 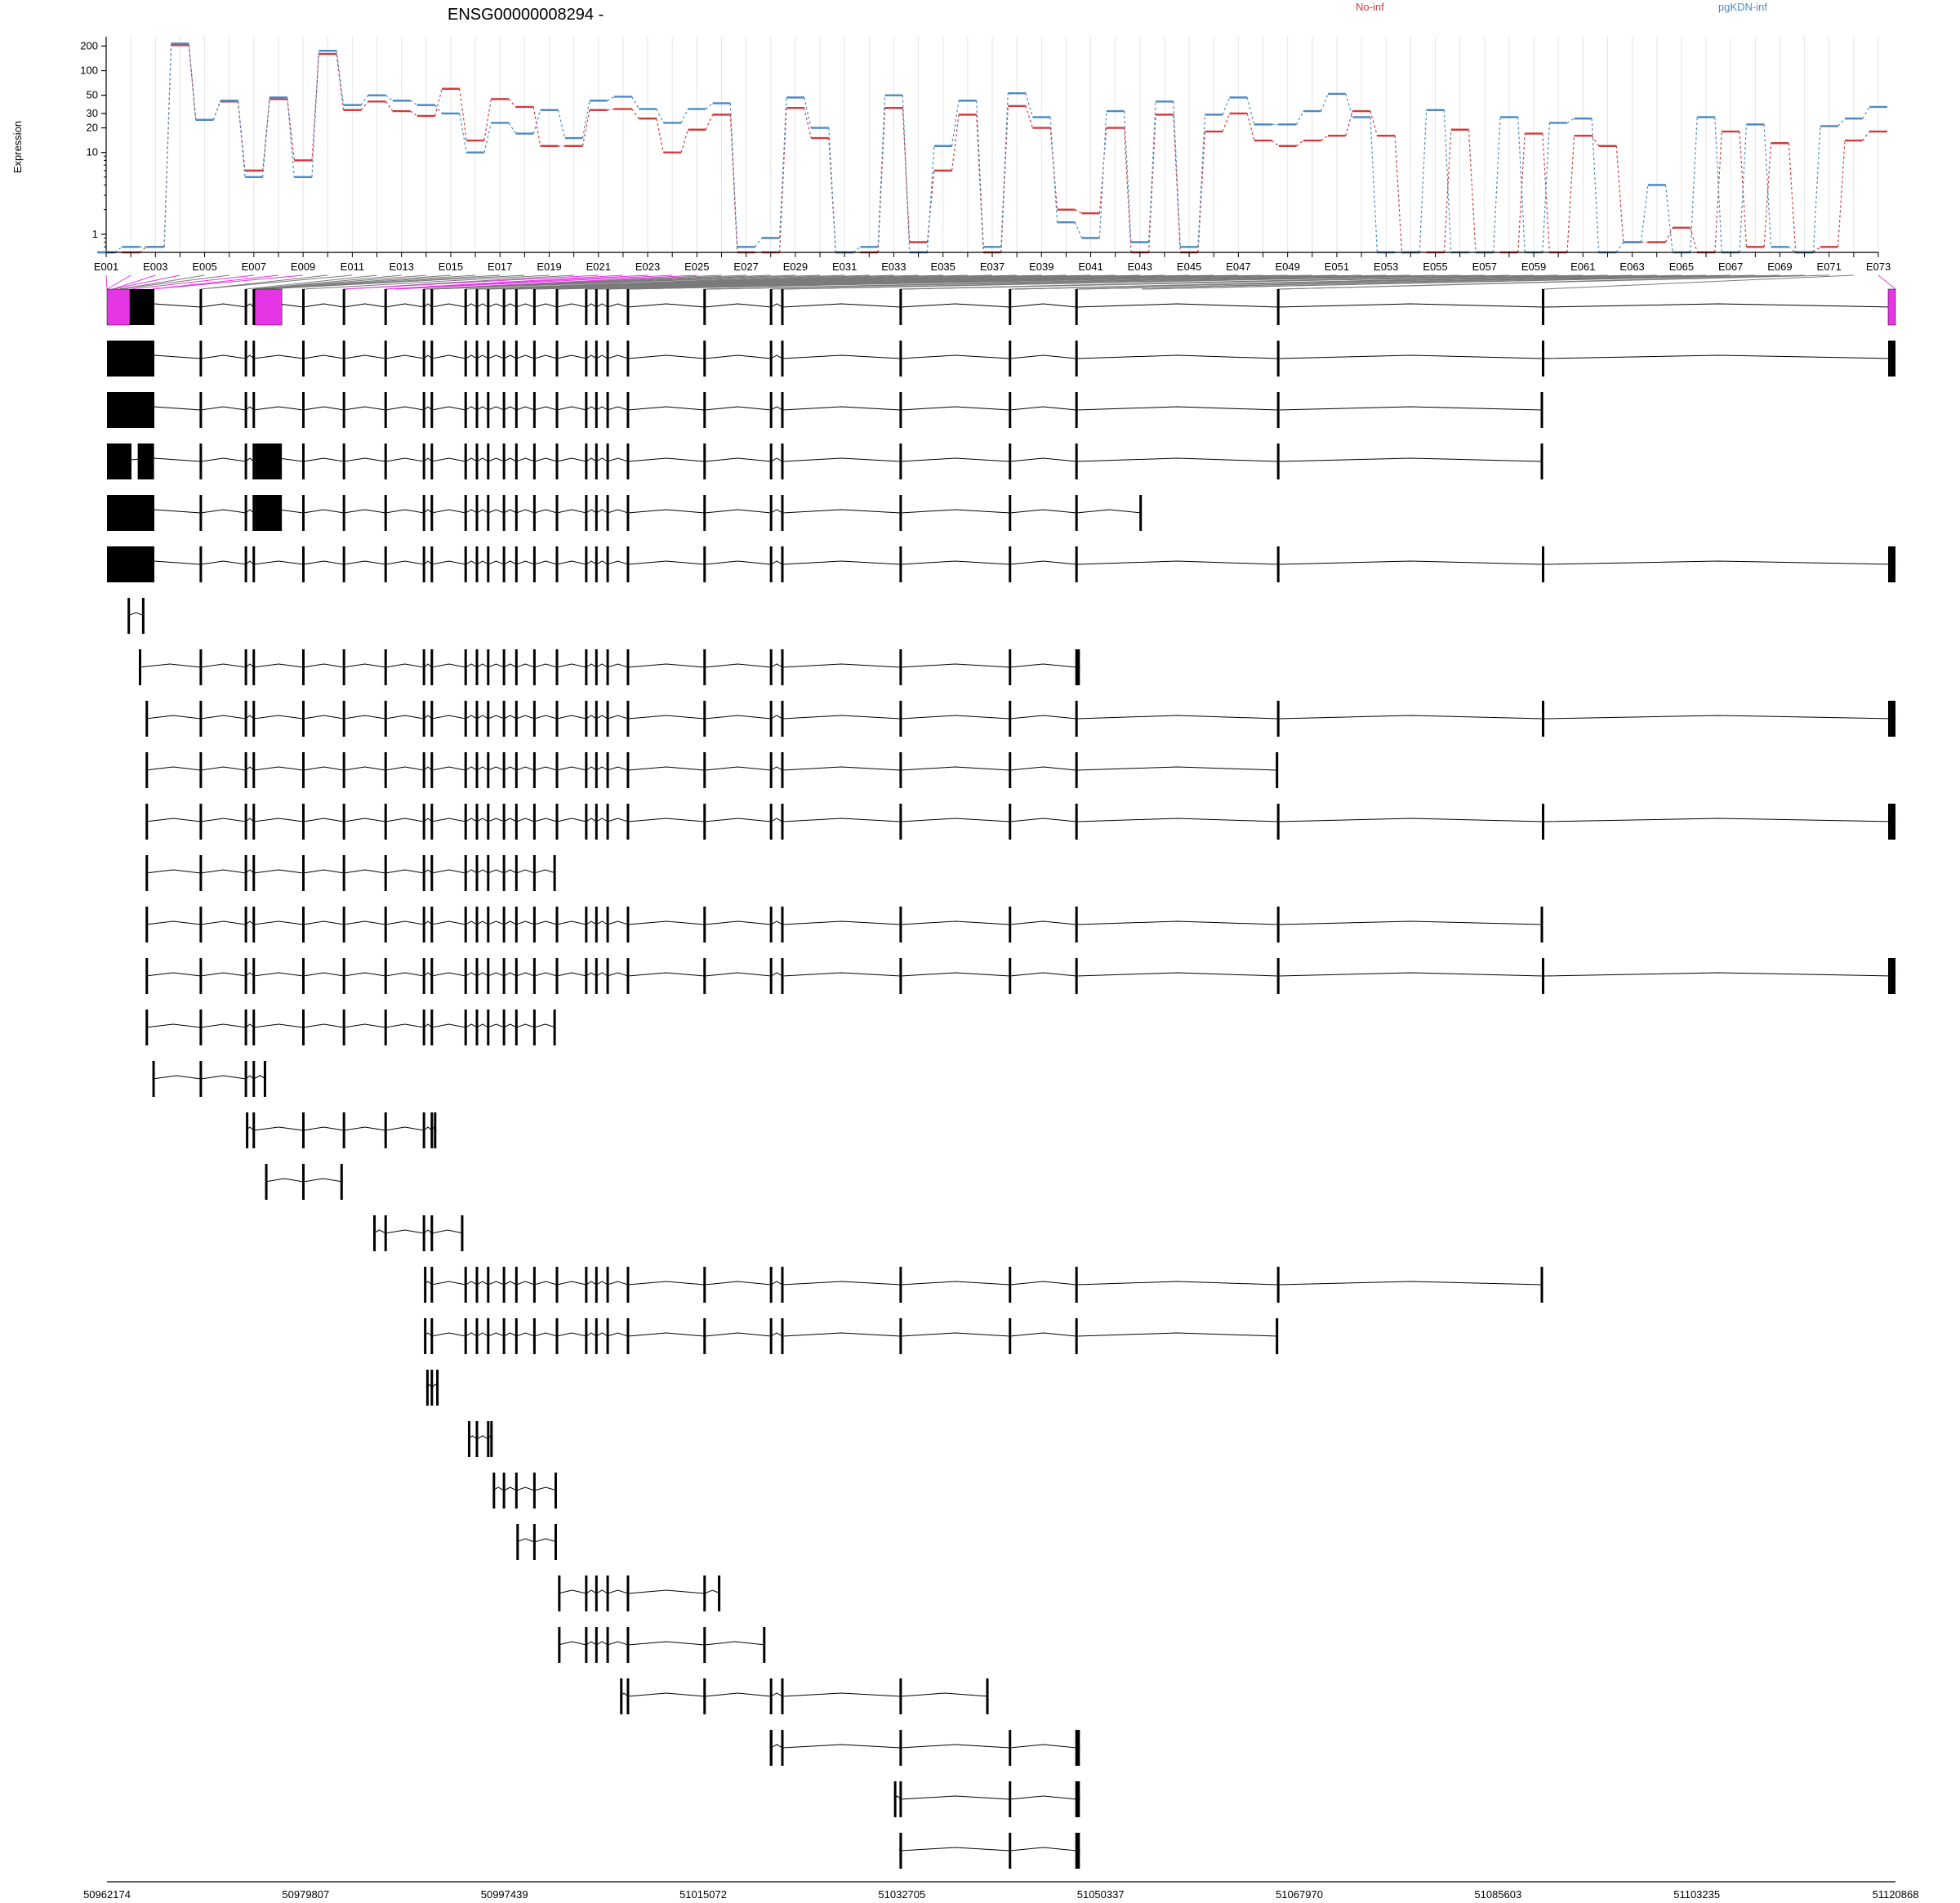 I want to click on genome-tick-label: 51120868, so click(x=1896, y=1895).